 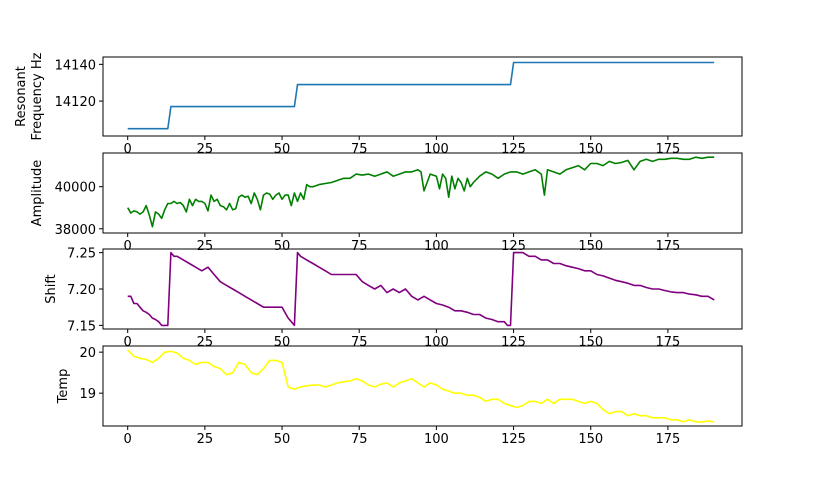 I want to click on y-tick-label: 14120, so click(x=75, y=102).